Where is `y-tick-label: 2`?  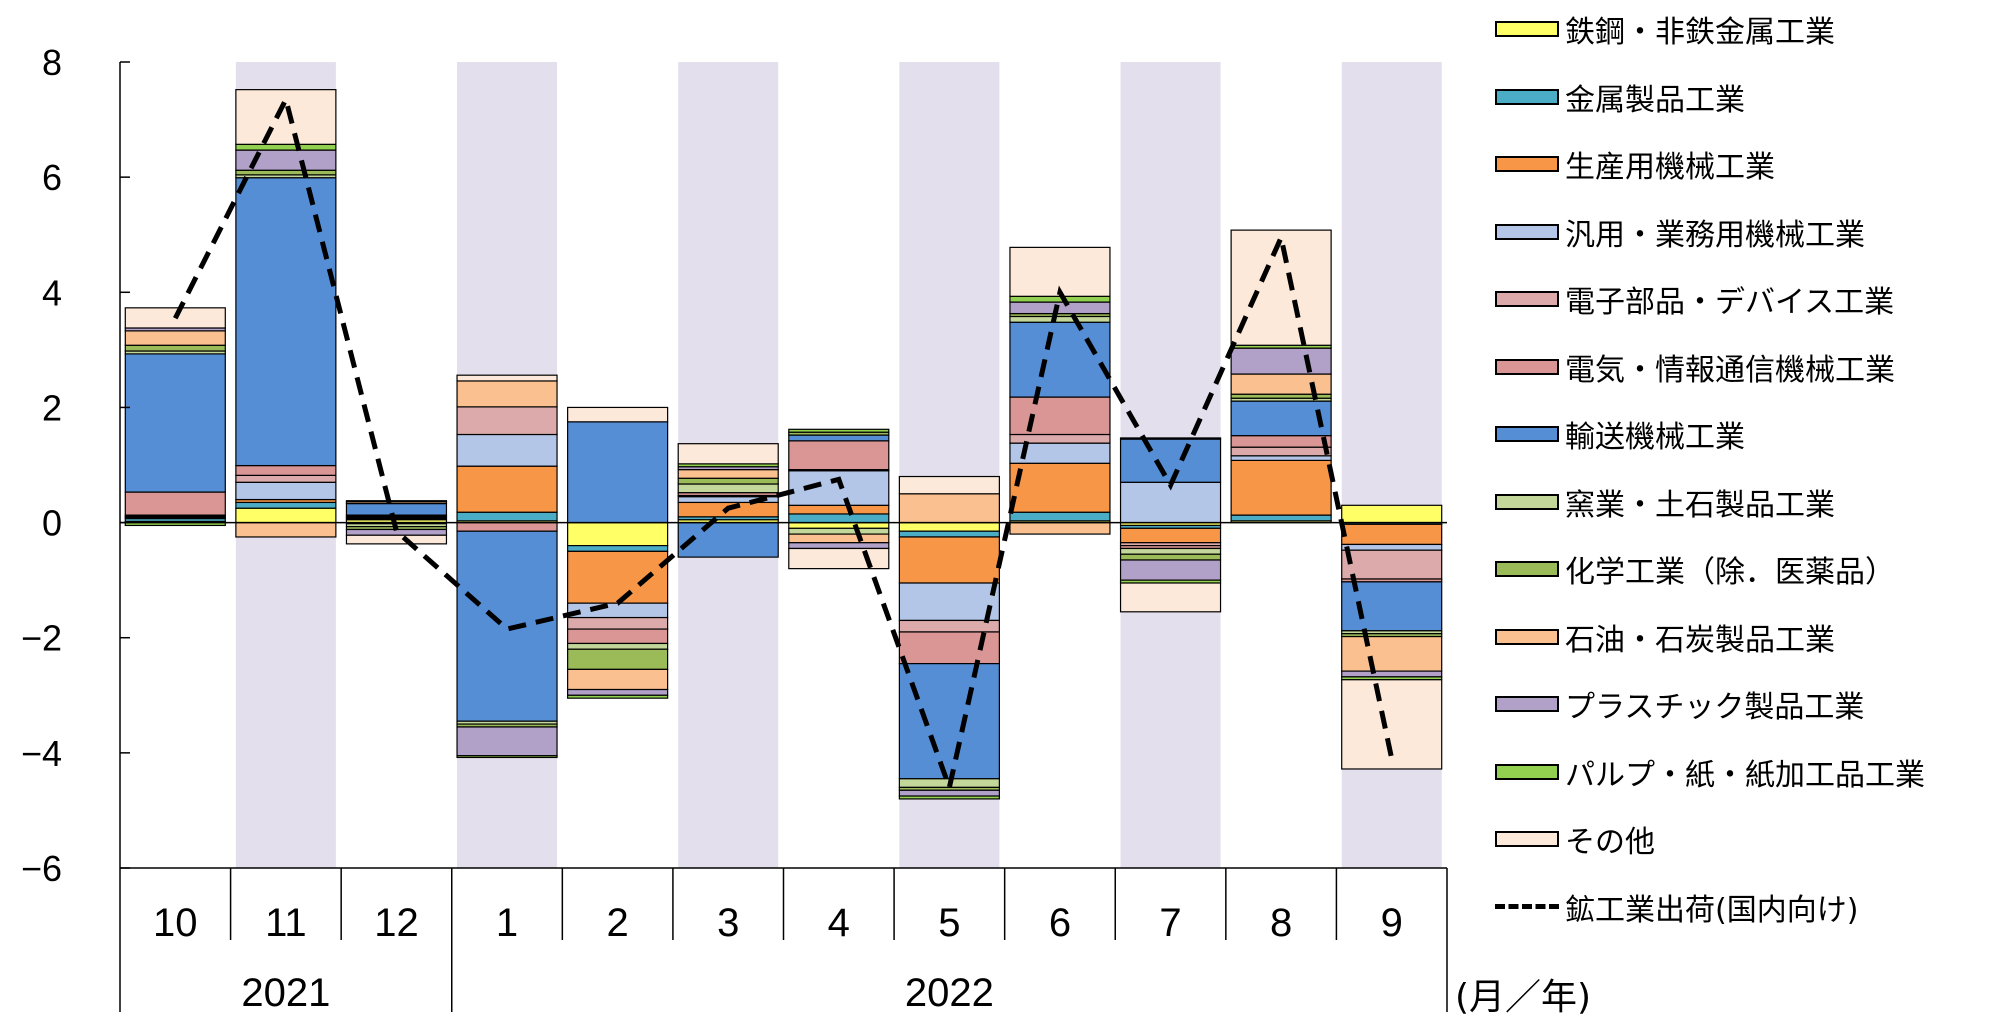 y-tick-label: 2 is located at coordinates (52, 407).